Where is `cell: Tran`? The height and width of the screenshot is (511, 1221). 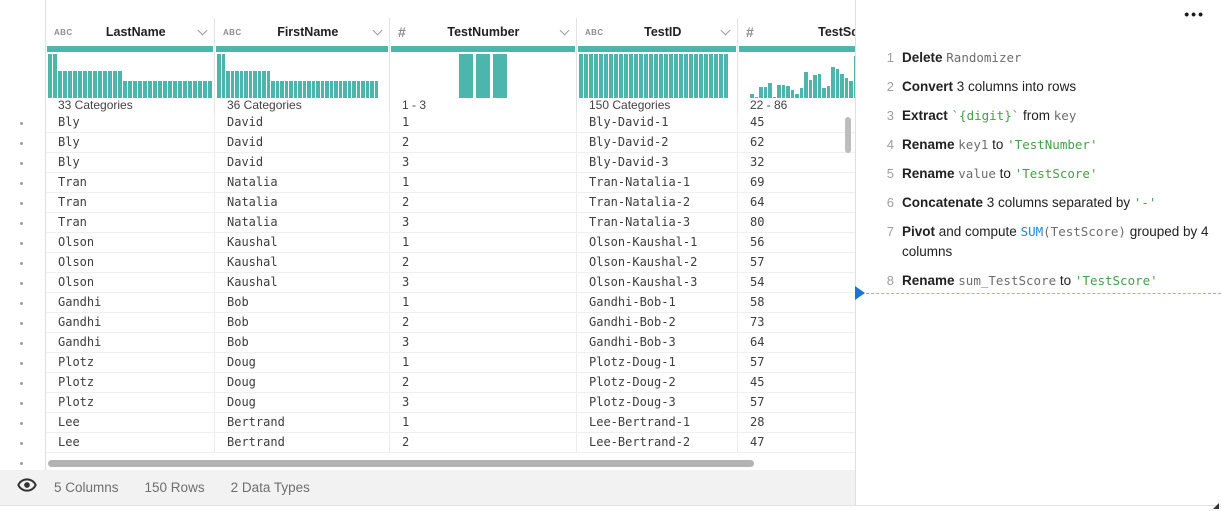 cell: Tran is located at coordinates (130, 222).